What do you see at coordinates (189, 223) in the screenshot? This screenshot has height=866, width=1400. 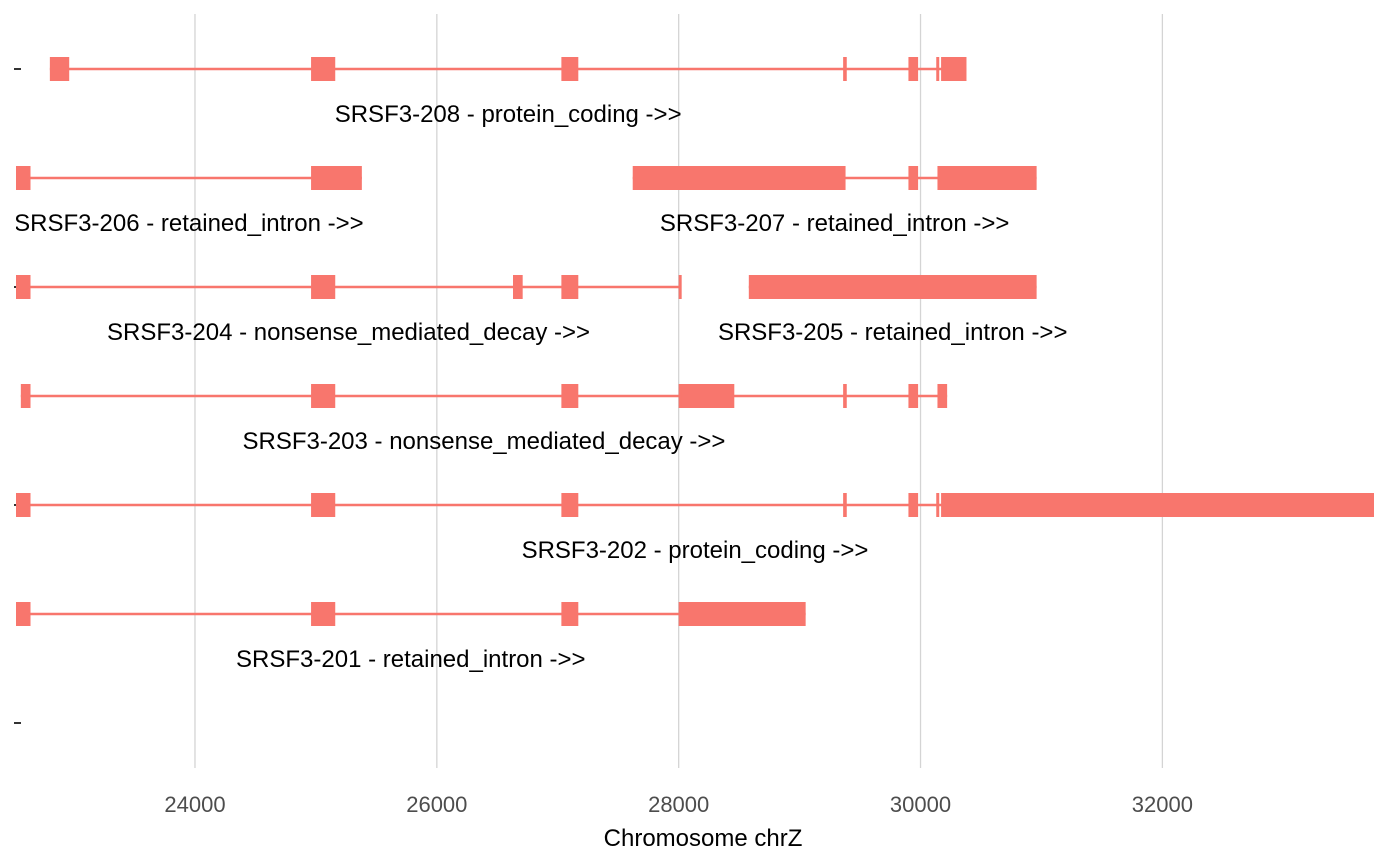 I see `transcript-label: SRSF3-206 - retained_intron ->>` at bounding box center [189, 223].